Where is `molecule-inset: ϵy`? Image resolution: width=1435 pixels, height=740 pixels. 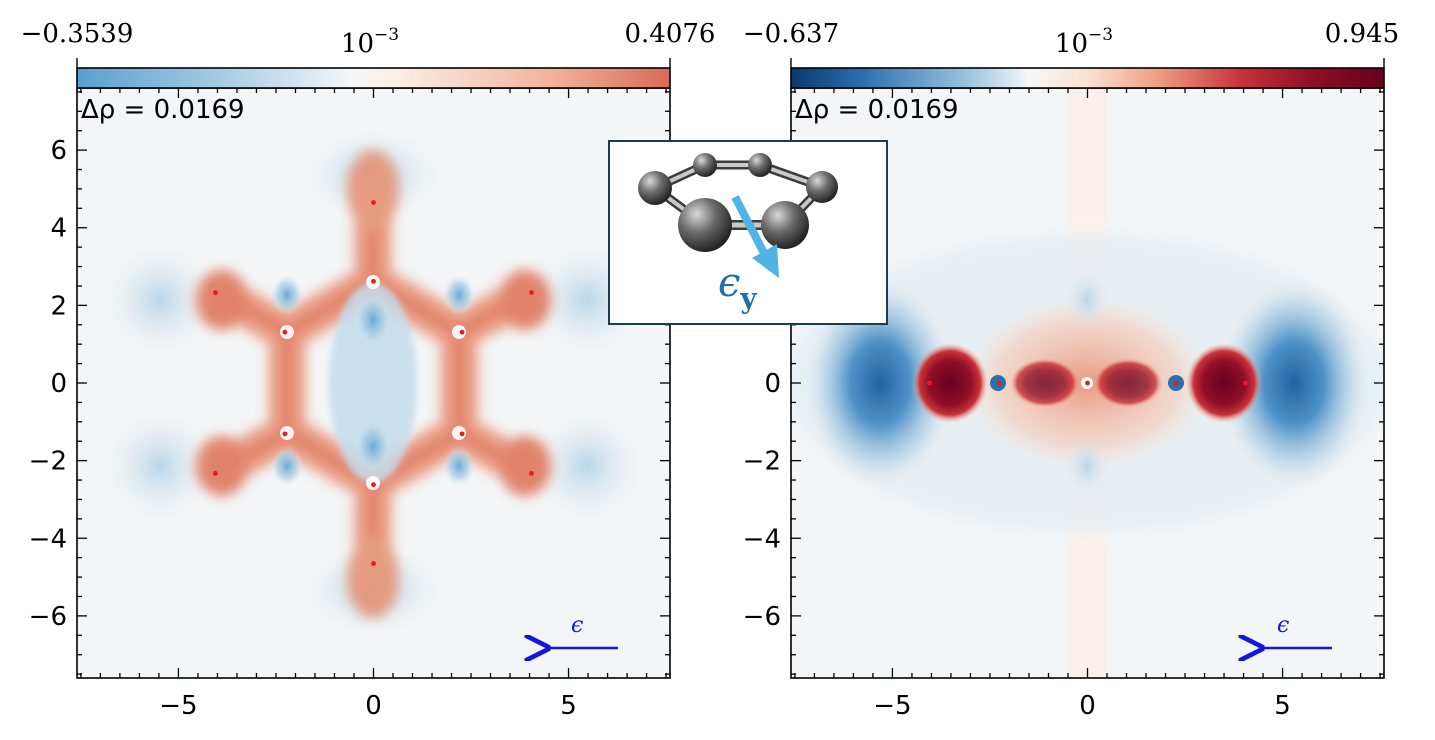 molecule-inset: ϵy is located at coordinates (748, 232).